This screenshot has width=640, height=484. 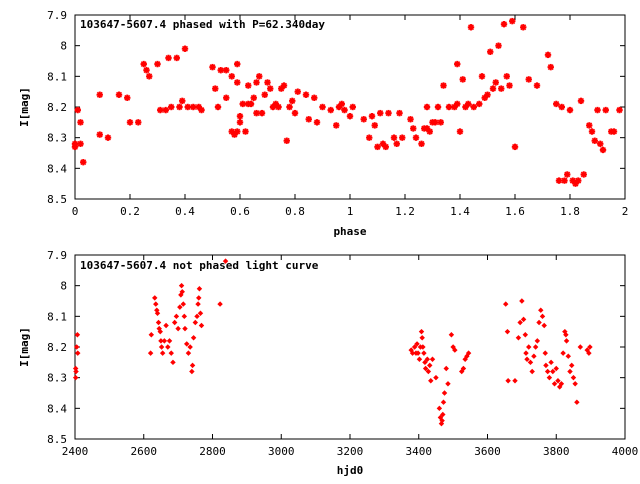 I want to click on unphased-x-axis-label: hjd0, so click(x=350, y=470).